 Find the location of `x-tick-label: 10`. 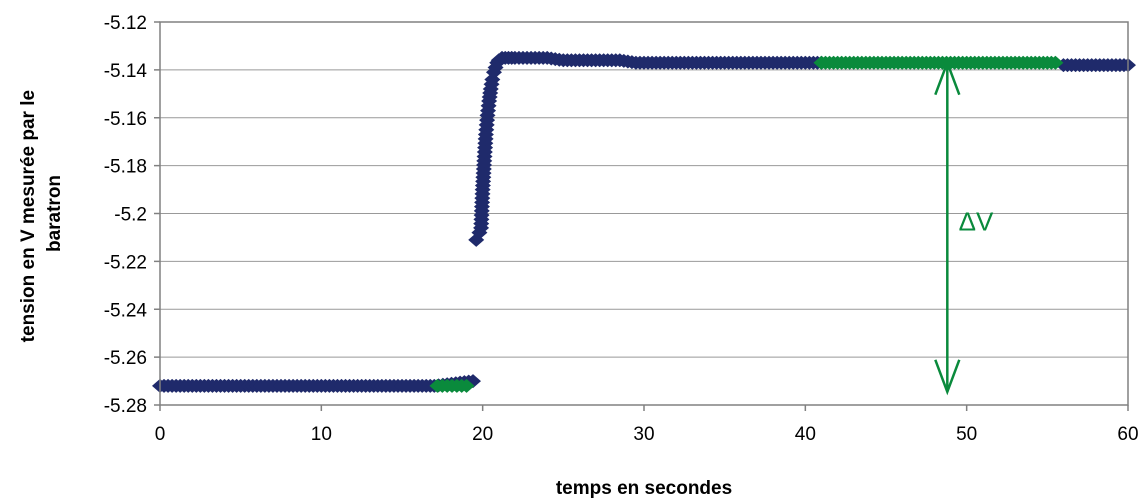

x-tick-label: 10 is located at coordinates (321, 434).